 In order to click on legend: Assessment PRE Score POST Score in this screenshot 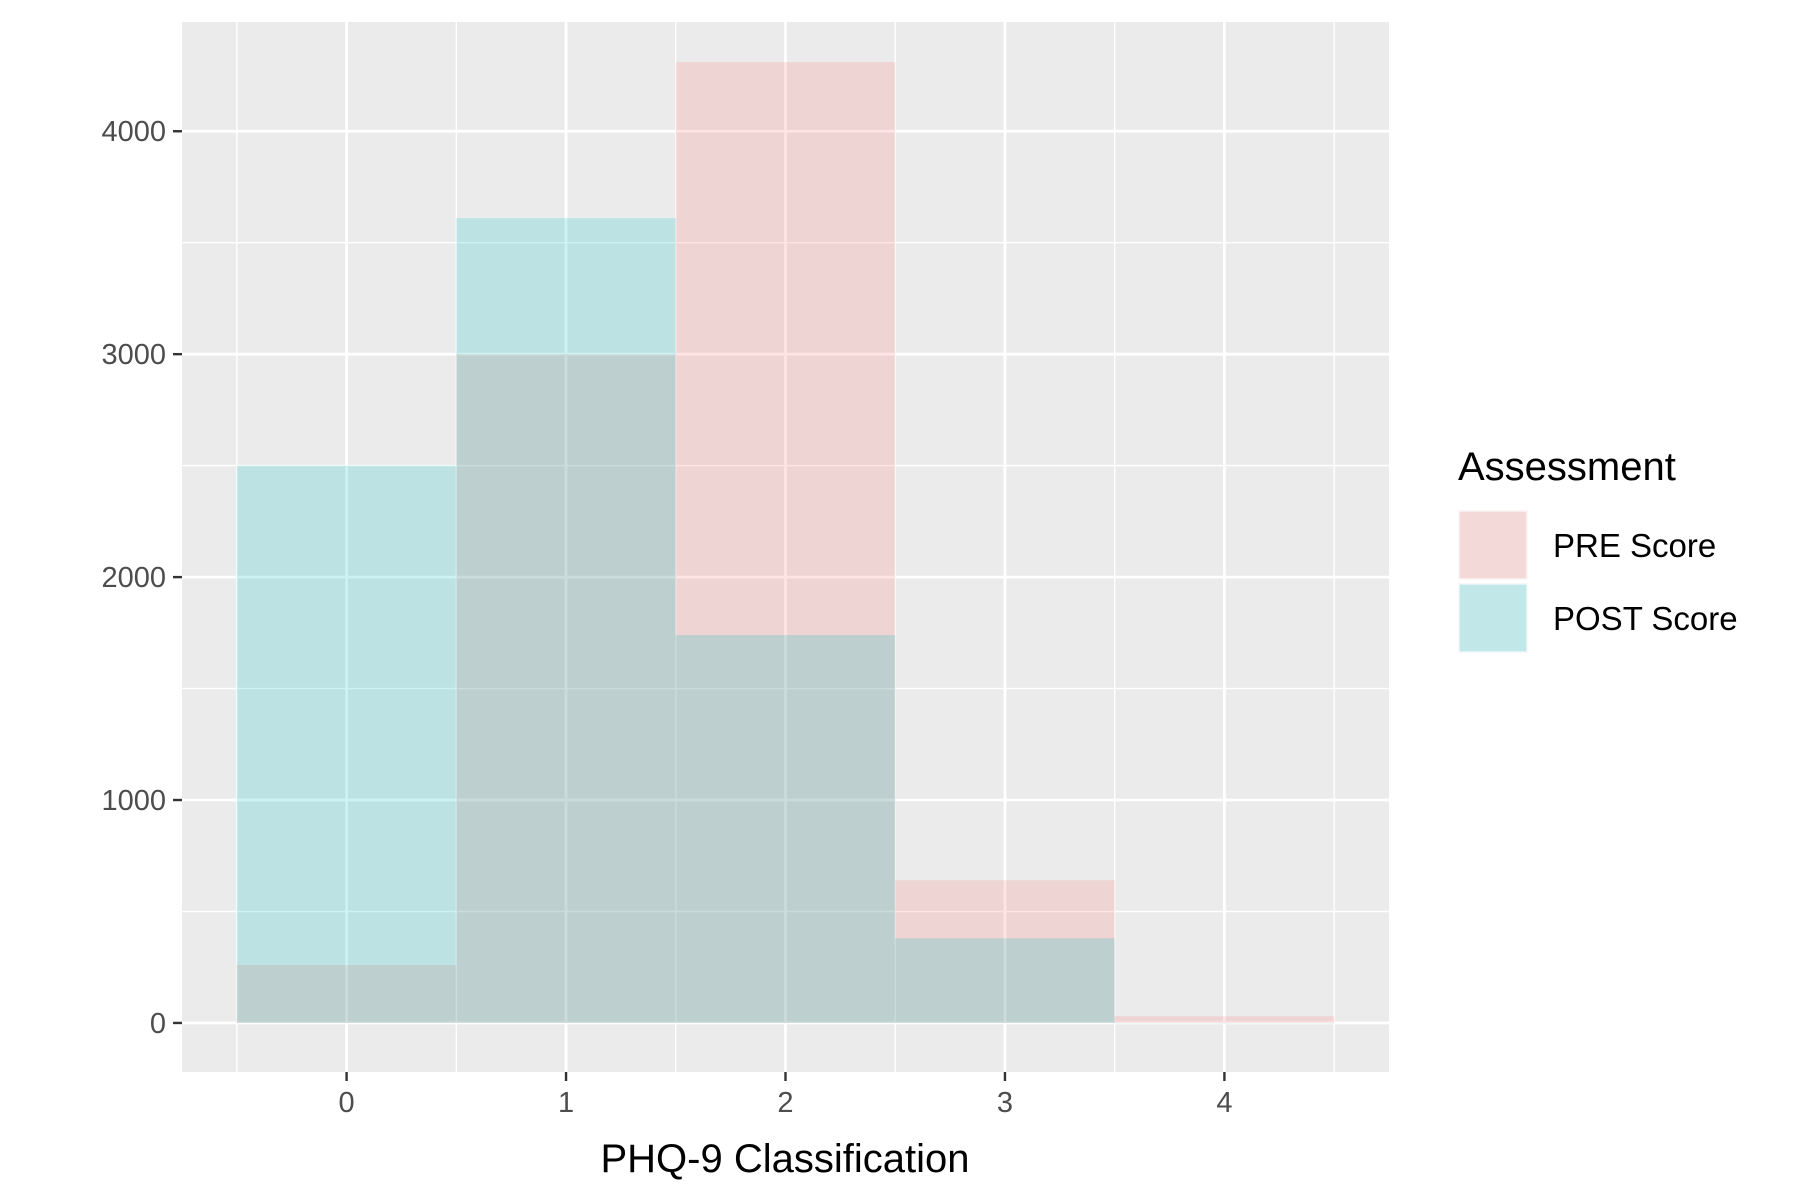, I will do `click(1598, 549)`.